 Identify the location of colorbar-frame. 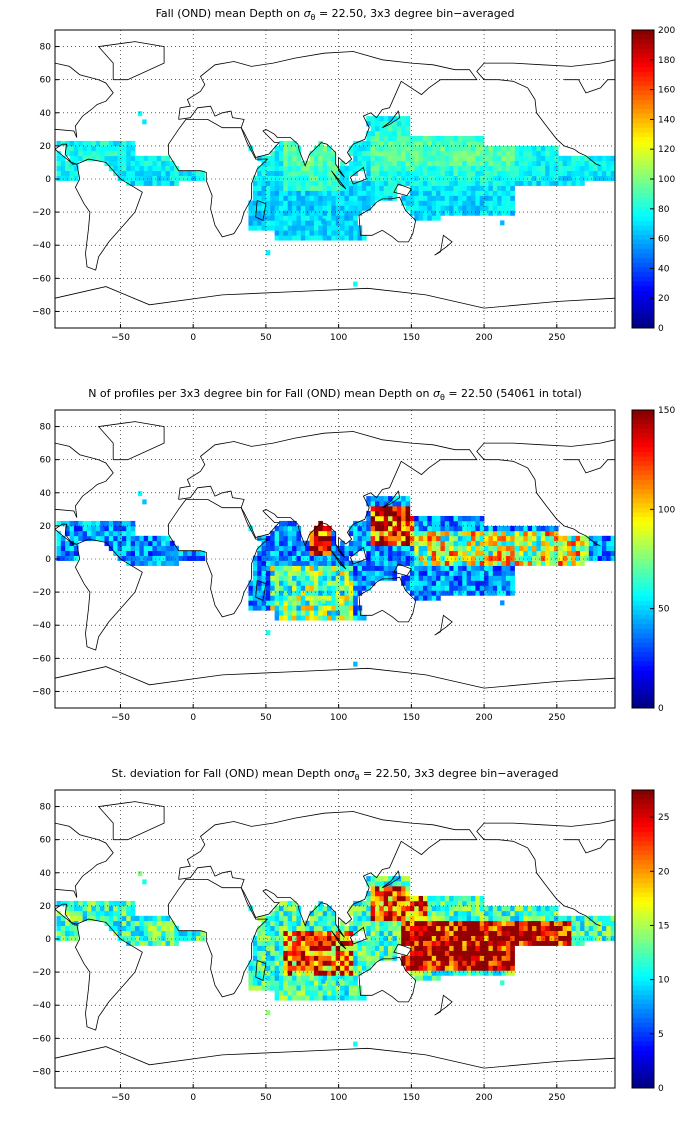
(643, 559).